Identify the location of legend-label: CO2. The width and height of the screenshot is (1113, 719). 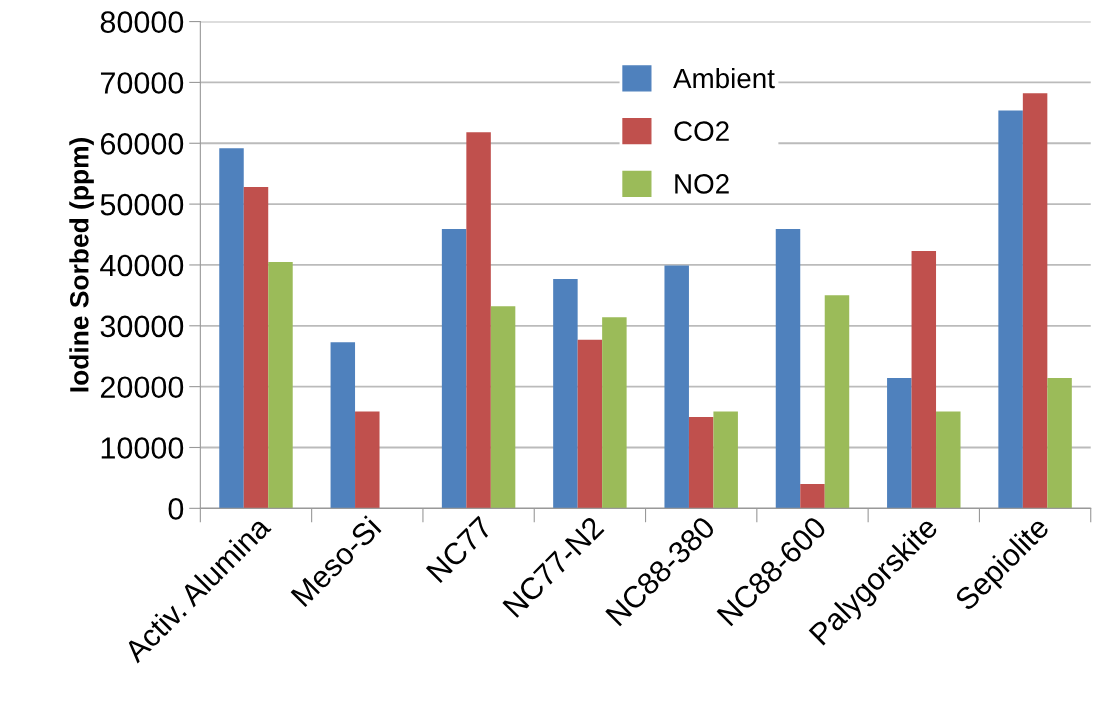
(701, 131).